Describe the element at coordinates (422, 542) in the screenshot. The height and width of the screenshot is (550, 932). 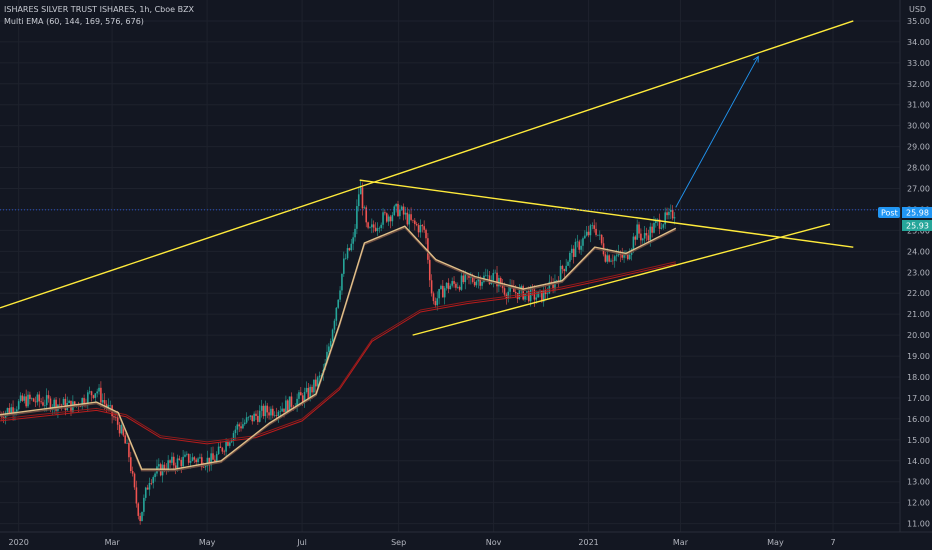
I see `time-axis-ticks: 2020 Mar May Jul Sep Nov 2021 Mar May 7` at that location.